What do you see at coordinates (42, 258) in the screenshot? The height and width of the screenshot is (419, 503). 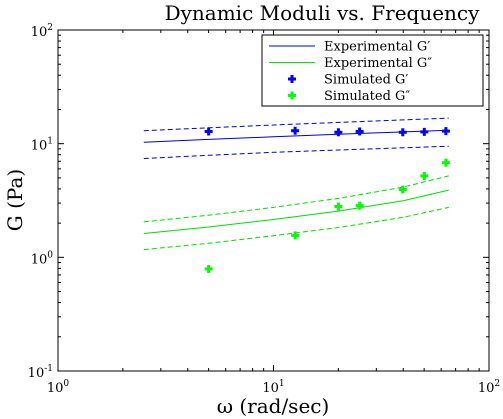 I see `y-tick-label: 10⁰` at bounding box center [42, 258].